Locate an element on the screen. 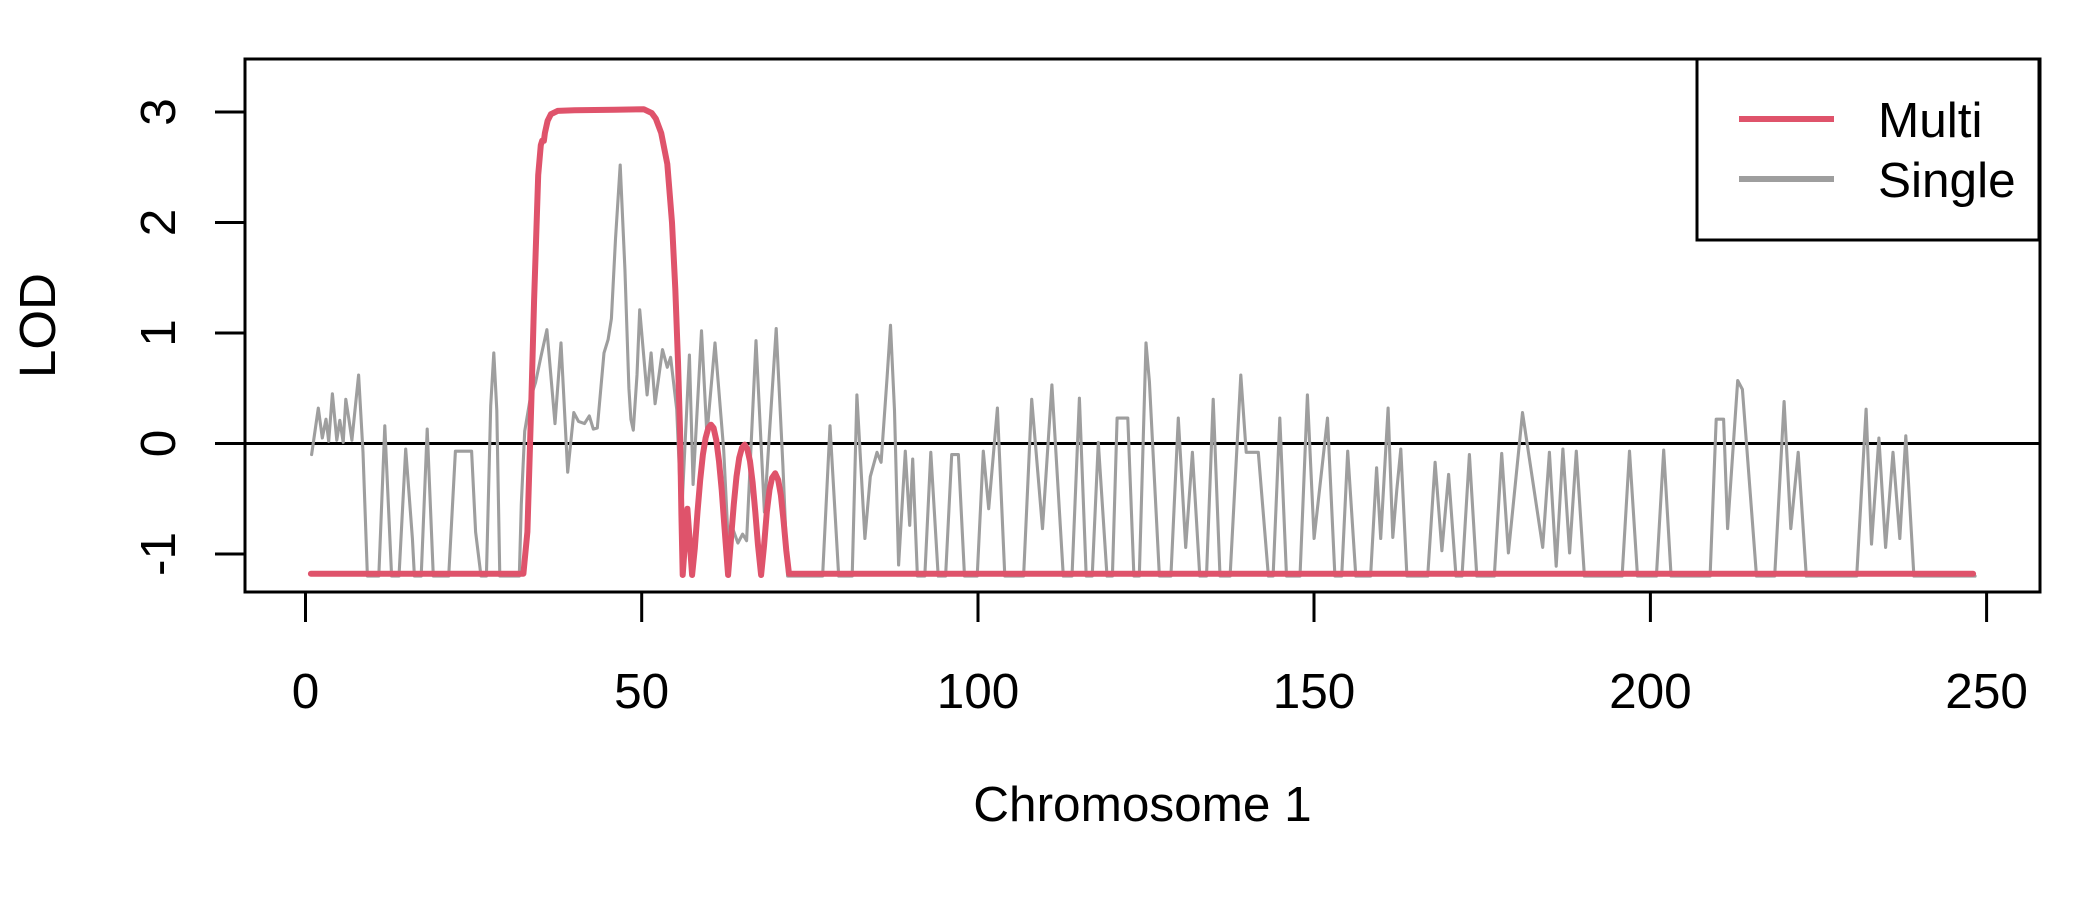  svg-text: Chromosome 1 is located at coordinates (1142, 804).